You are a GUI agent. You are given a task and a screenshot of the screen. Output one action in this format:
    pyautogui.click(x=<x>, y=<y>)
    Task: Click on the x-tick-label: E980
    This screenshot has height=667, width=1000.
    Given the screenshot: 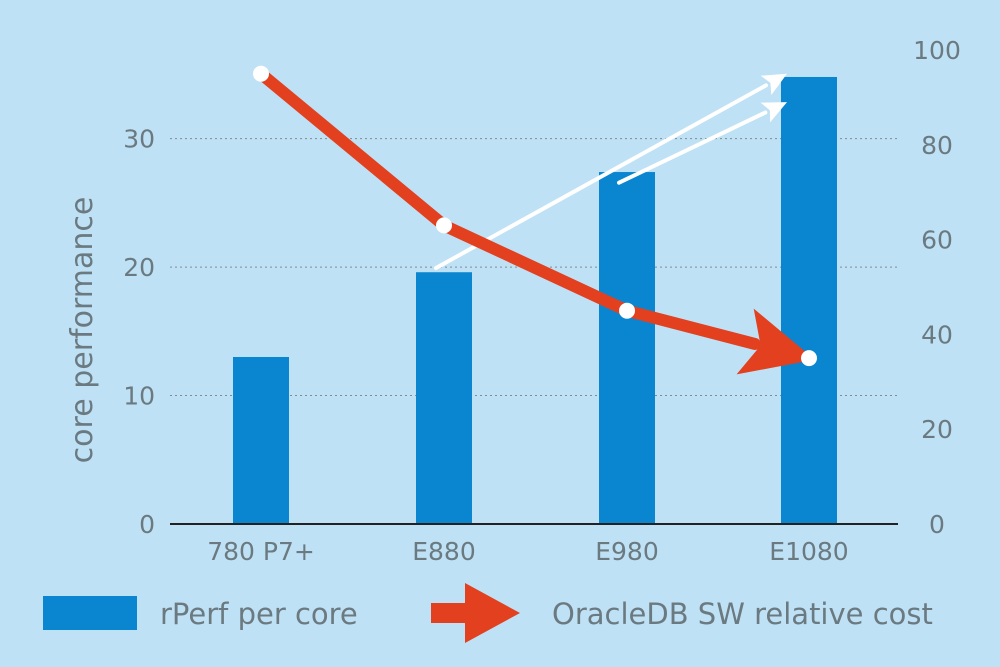 What is the action you would take?
    pyautogui.click(x=627, y=551)
    